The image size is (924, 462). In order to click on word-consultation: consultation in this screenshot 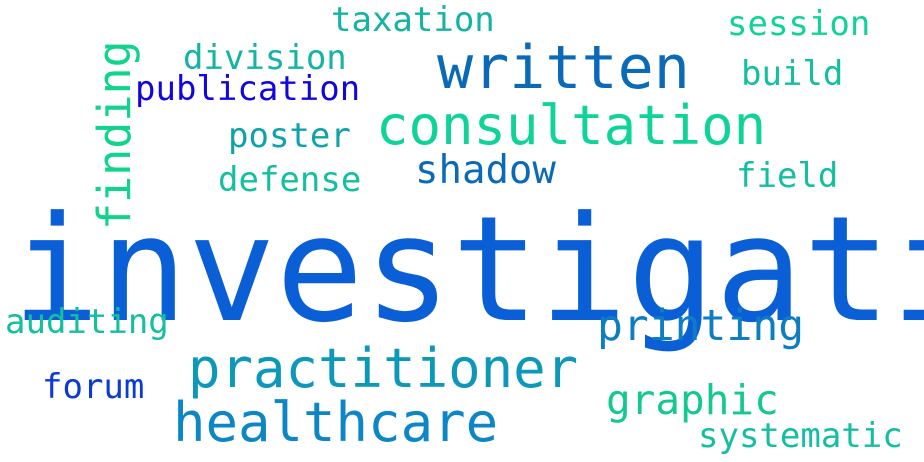, I will do `click(571, 125)`.